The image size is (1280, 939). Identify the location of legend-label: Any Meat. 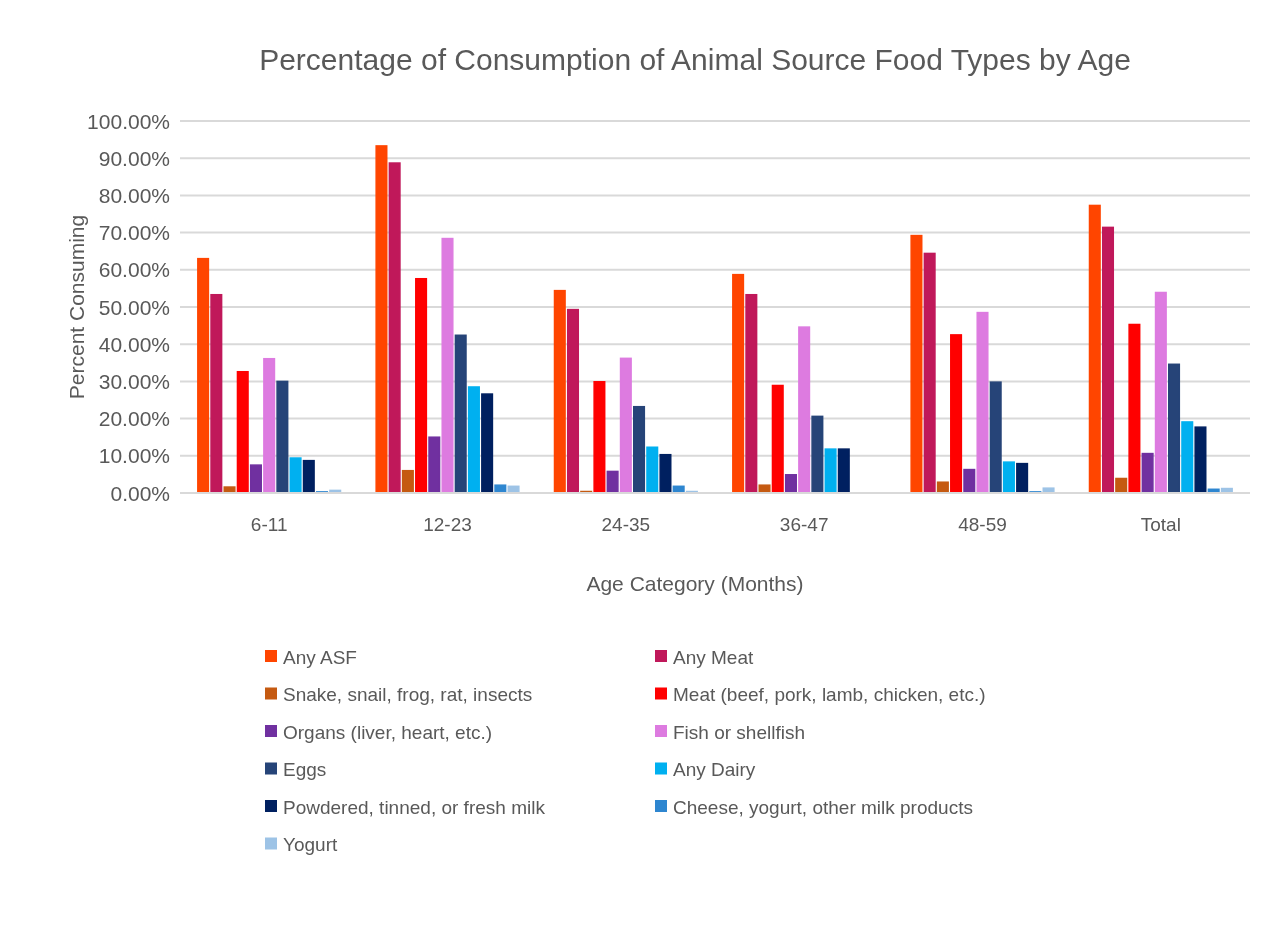
(713, 657).